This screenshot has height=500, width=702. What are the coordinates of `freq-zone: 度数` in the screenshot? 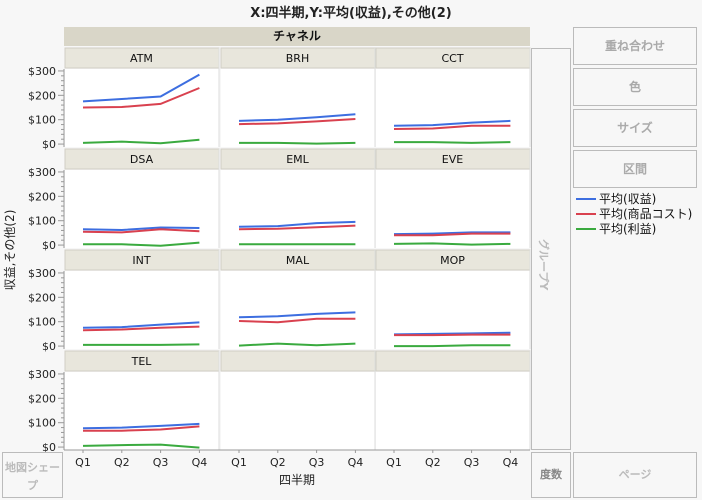 It's located at (551, 475).